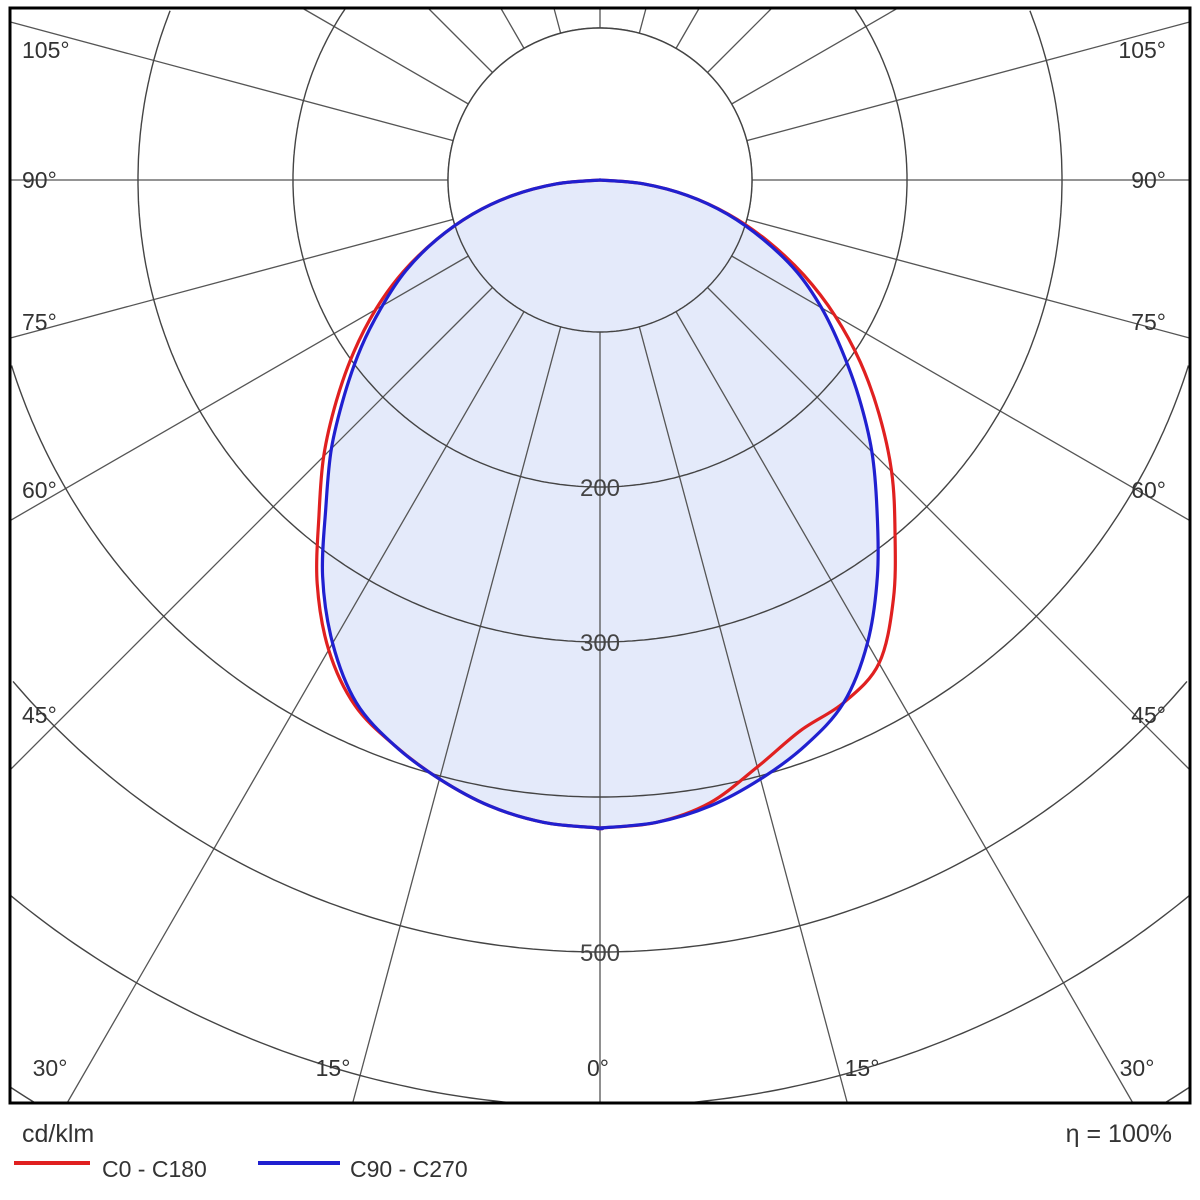 The image size is (1200, 1200). What do you see at coordinates (58, 1134) in the screenshot?
I see `unit-label: cd/klm` at bounding box center [58, 1134].